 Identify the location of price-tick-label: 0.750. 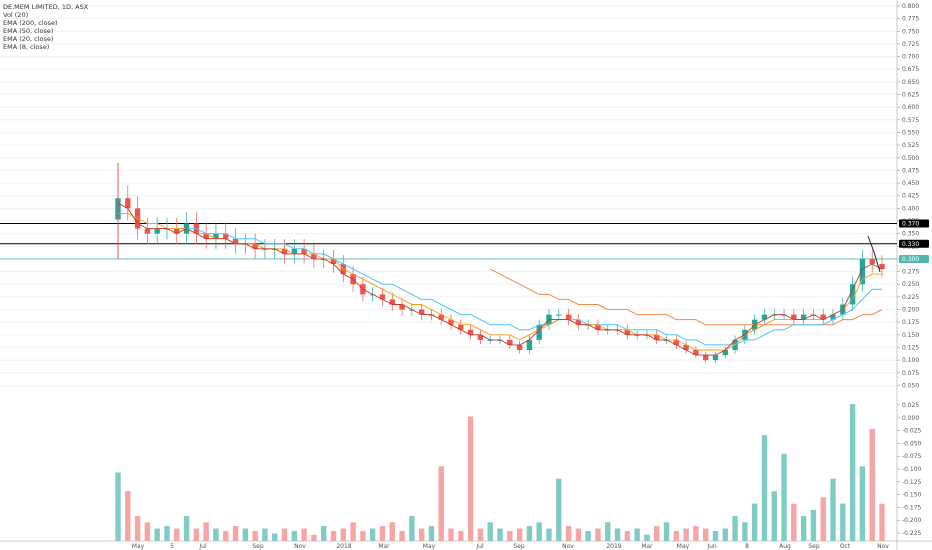
(910, 31).